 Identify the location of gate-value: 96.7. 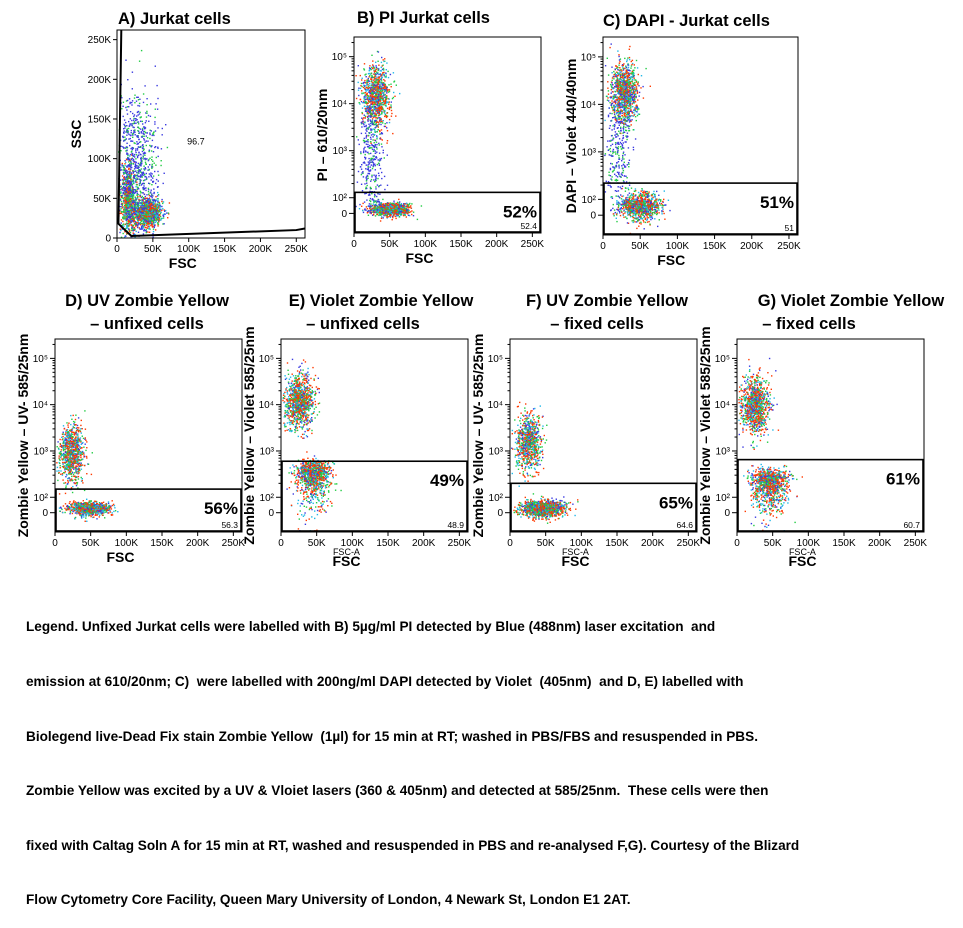
(196, 141).